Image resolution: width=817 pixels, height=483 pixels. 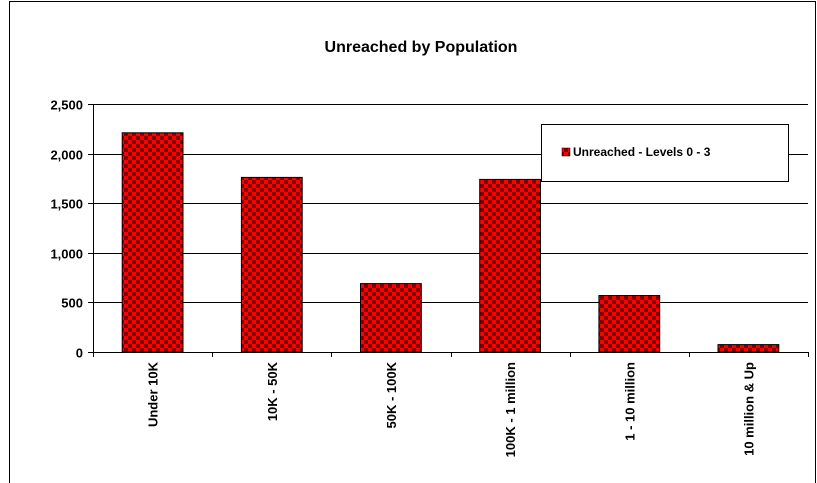 I want to click on y-tick-label: 2,000, so click(x=66, y=155).